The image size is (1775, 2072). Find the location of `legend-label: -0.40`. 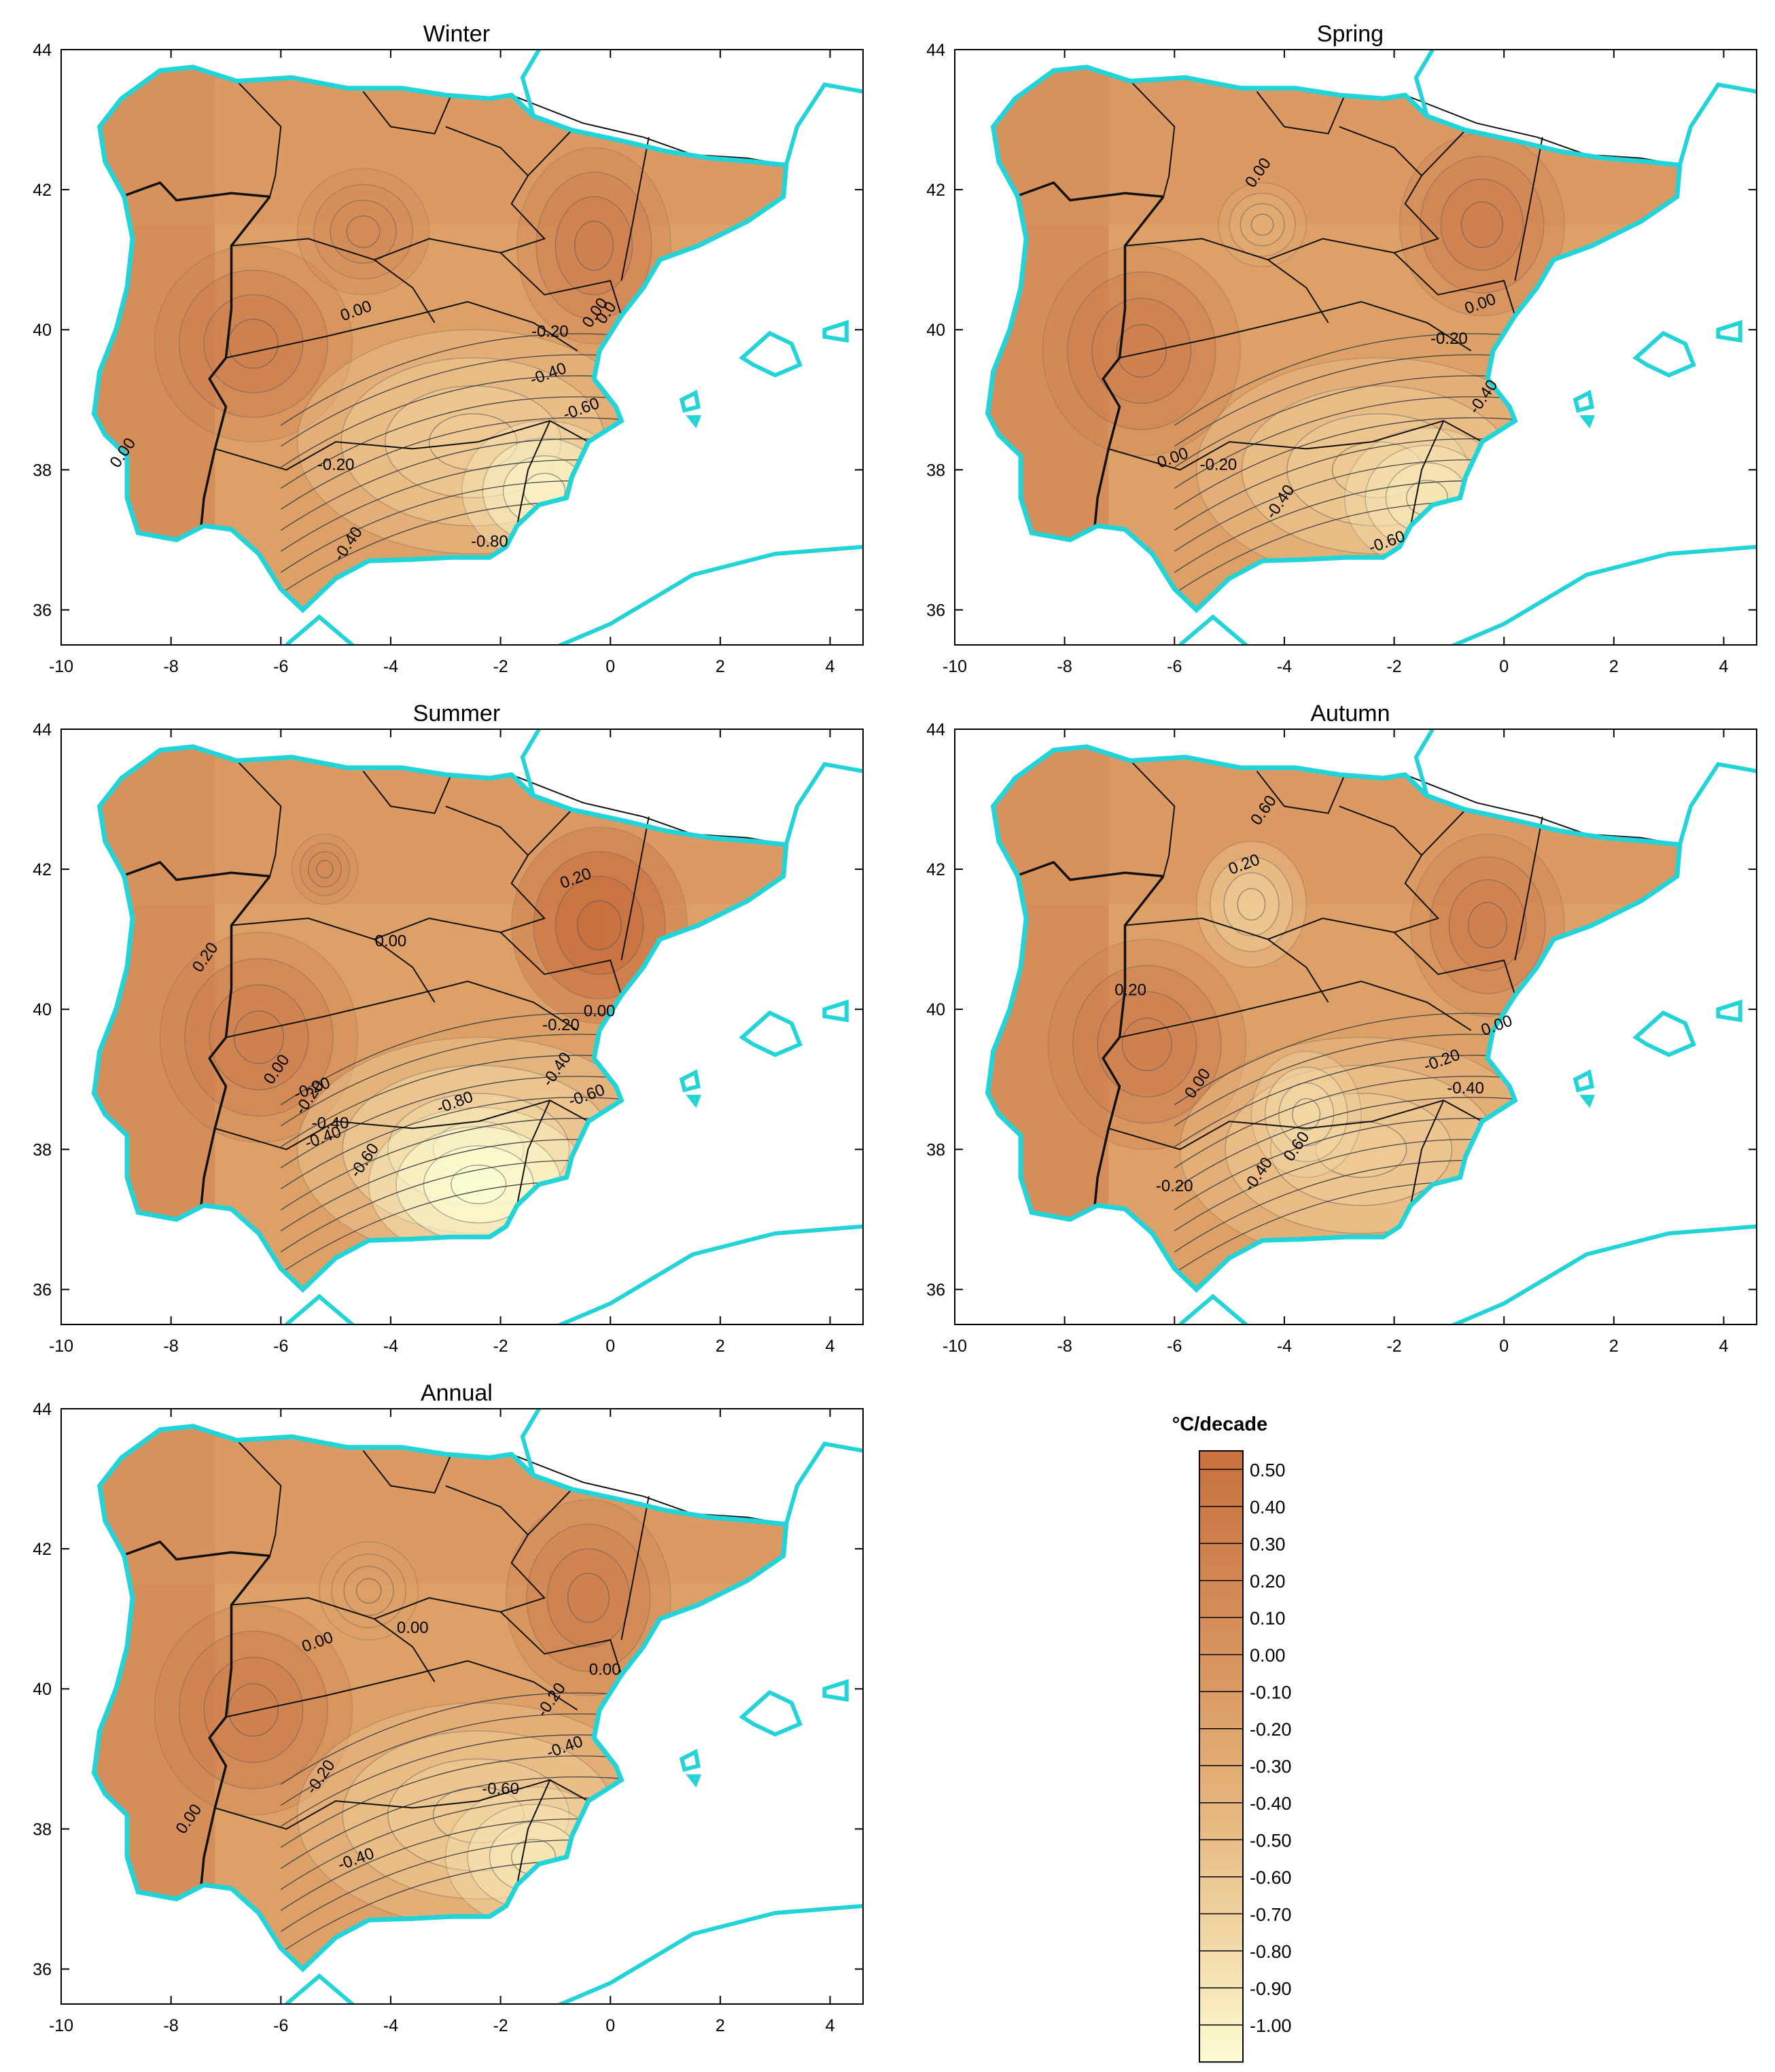

legend-label: -0.40 is located at coordinates (1271, 1803).